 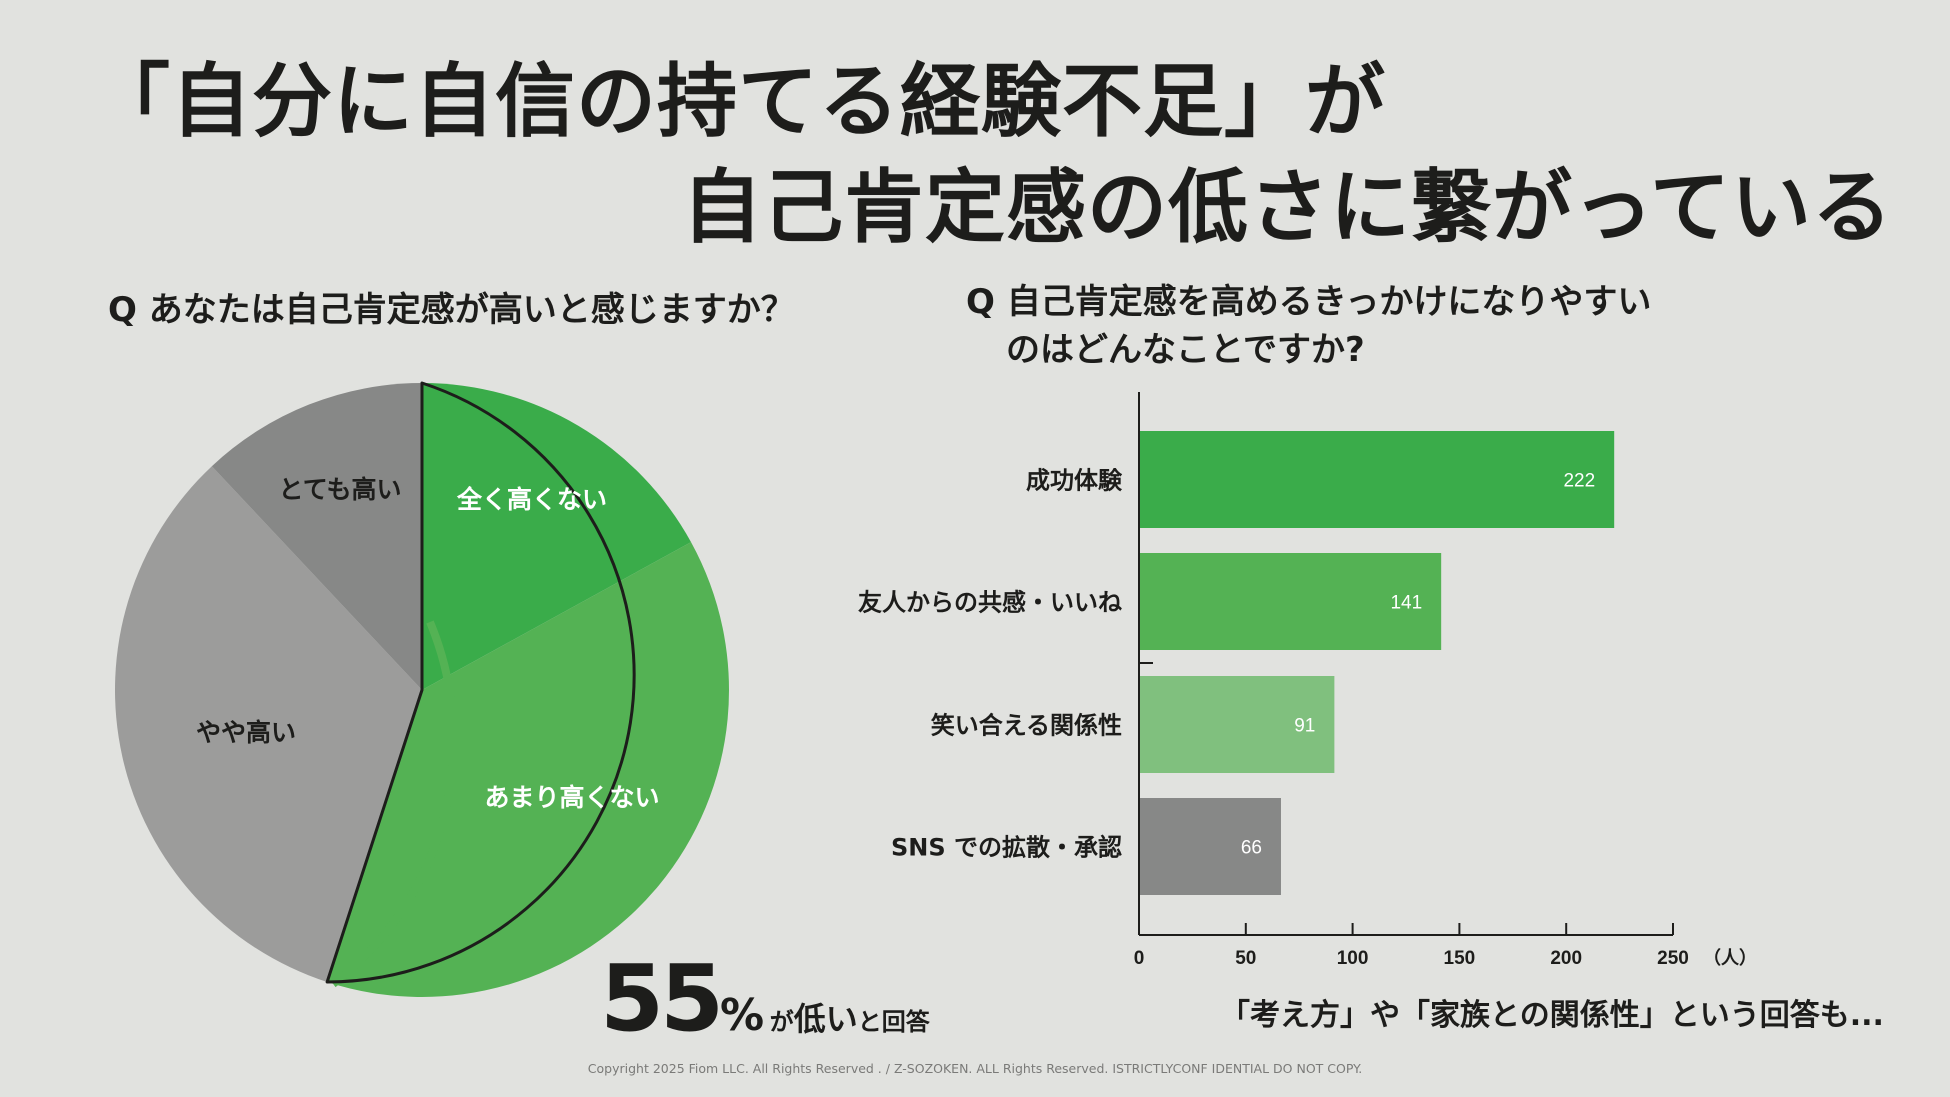 I want to click on bar-value-label-2: 141, so click(x=1406, y=603).